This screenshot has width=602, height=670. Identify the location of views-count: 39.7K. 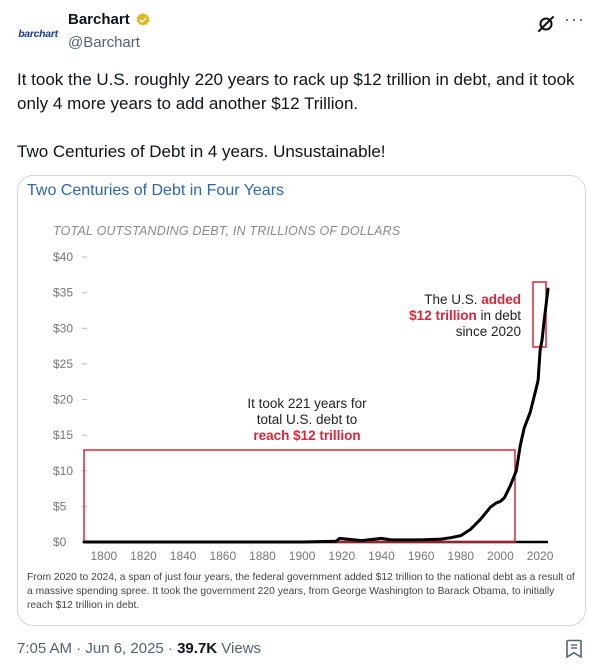
(197, 648).